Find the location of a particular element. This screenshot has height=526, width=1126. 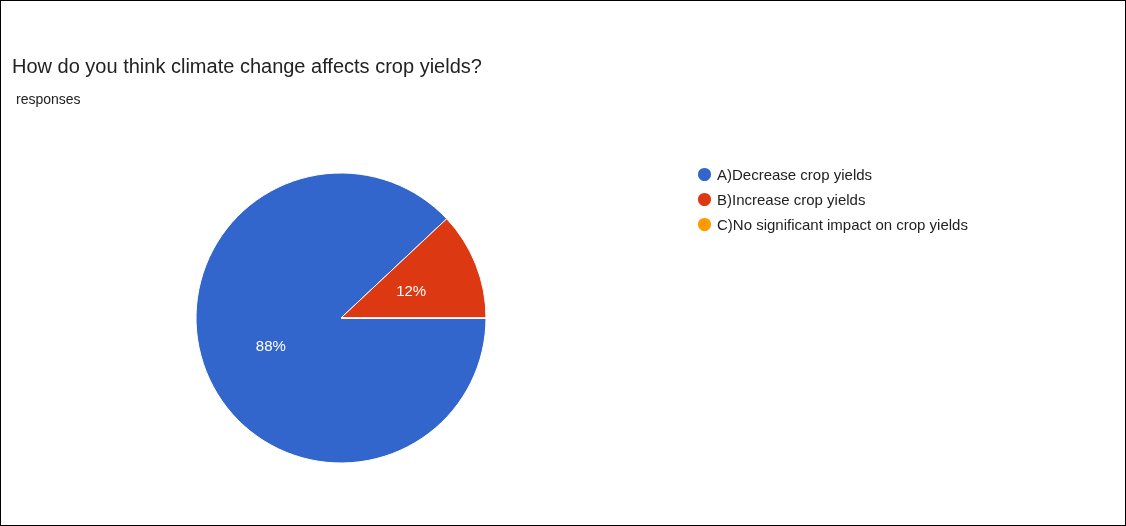

legend-label: B)Increase crop yields is located at coordinates (791, 199).